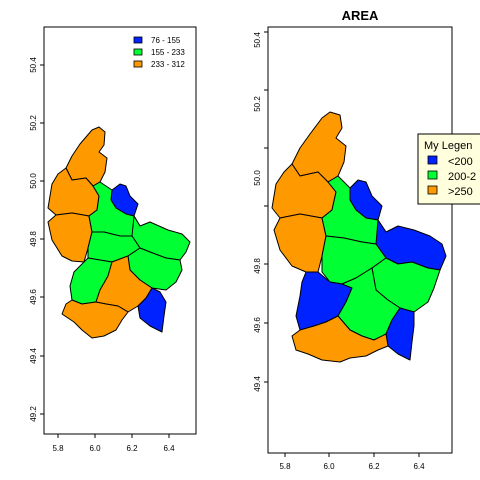 This screenshot has width=480, height=480. What do you see at coordinates (257, 384) in the screenshot?
I see `right-y-tick: 49.4` at bounding box center [257, 384].